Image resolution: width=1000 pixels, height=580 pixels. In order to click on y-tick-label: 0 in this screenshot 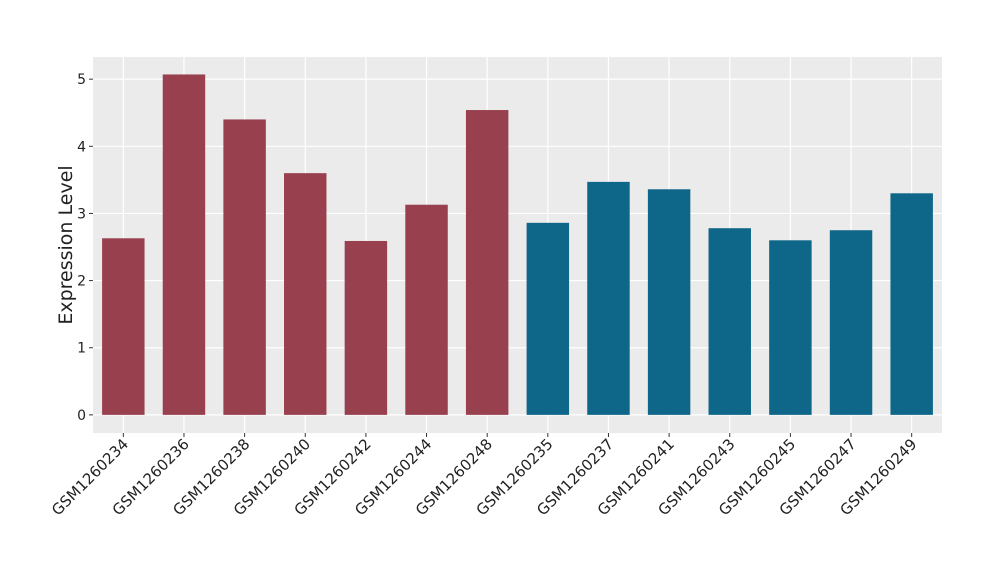, I will do `click(81, 416)`.